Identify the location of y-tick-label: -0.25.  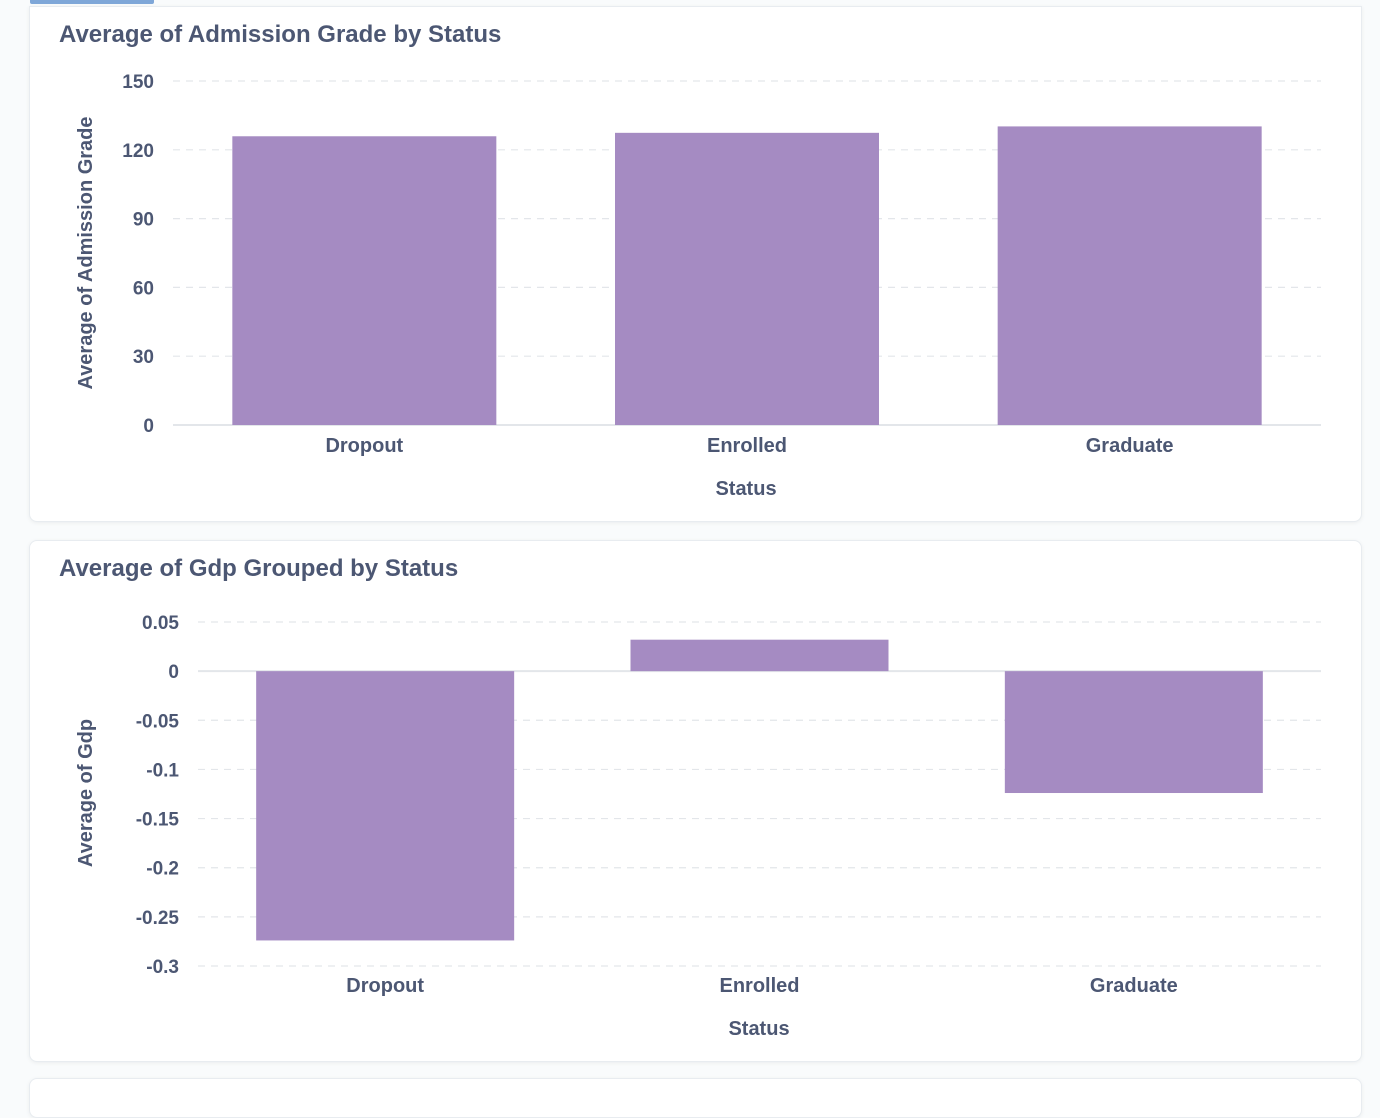
(158, 918).